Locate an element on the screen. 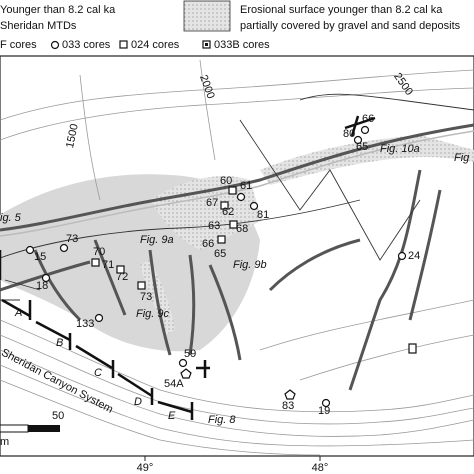 This screenshot has width=474, height=474. legend-text: Sheridan MTDs is located at coordinates (38, 26).